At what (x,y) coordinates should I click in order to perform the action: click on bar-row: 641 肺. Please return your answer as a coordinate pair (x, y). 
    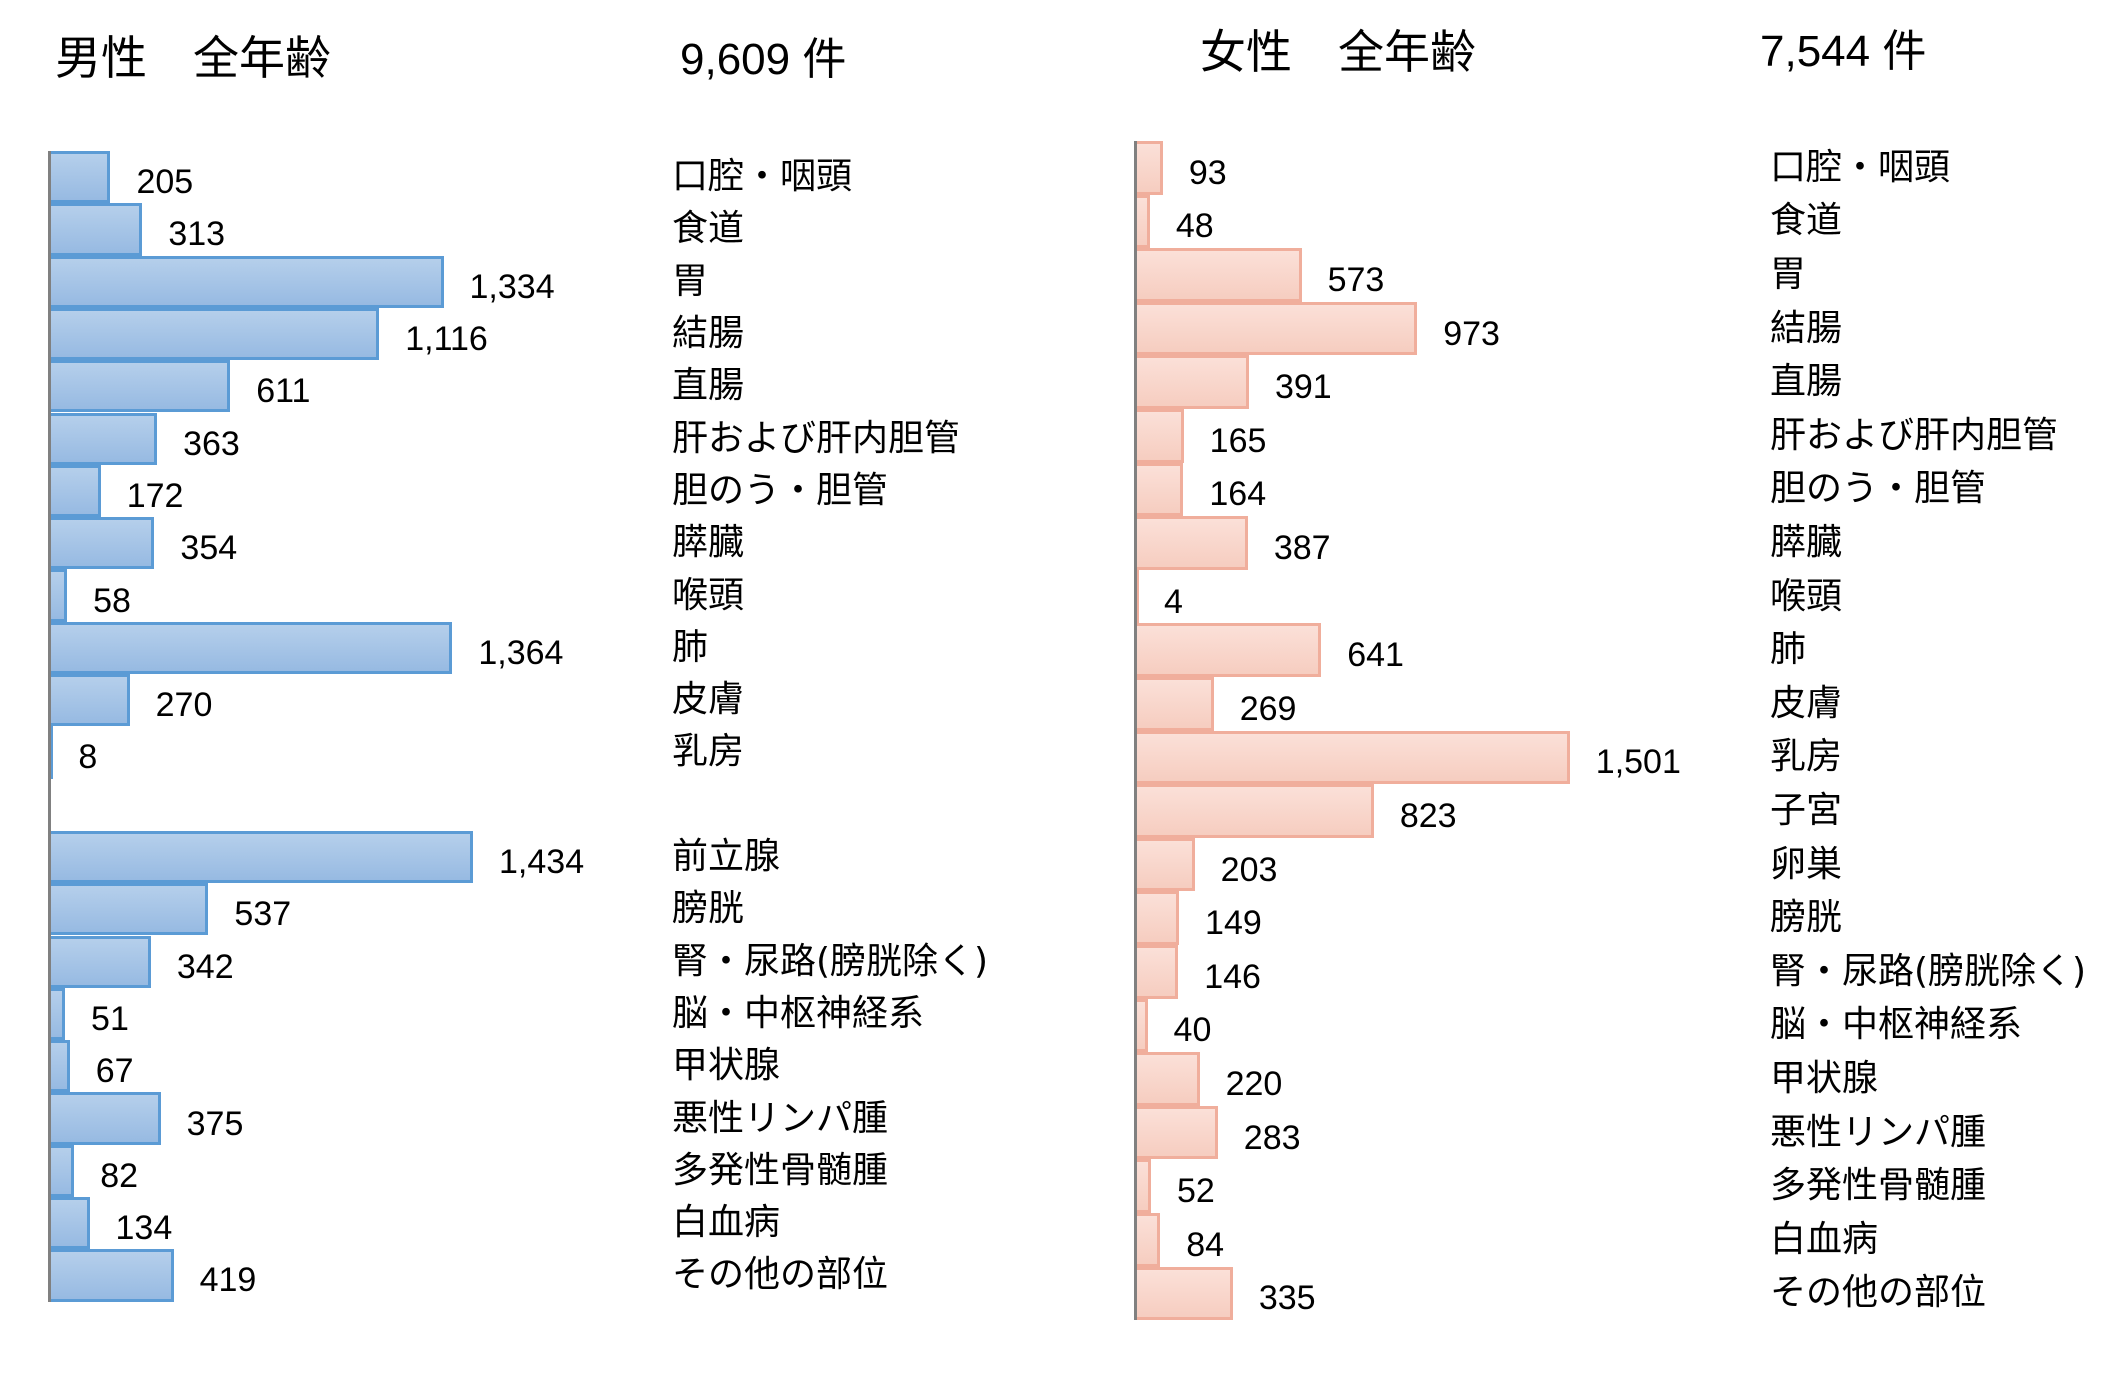
    Looking at the image, I should click on (1624, 650).